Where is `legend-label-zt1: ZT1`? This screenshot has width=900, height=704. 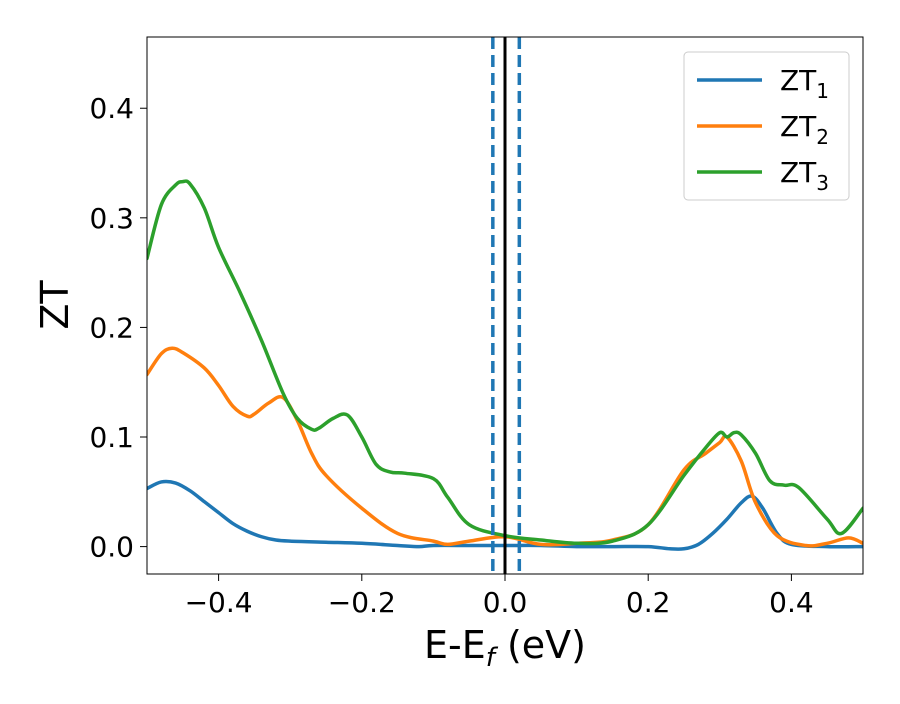 legend-label-zt1: ZT1 is located at coordinates (804, 83).